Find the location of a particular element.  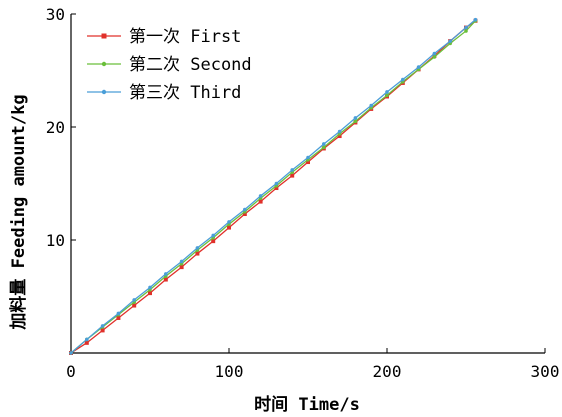

legend-item: 第二次 Second is located at coordinates (169, 65).